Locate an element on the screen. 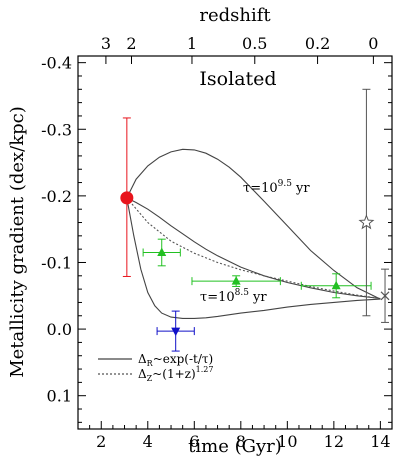 The height and width of the screenshot is (459, 400). redshift-tick-label: 0.5 is located at coordinates (254, 43).